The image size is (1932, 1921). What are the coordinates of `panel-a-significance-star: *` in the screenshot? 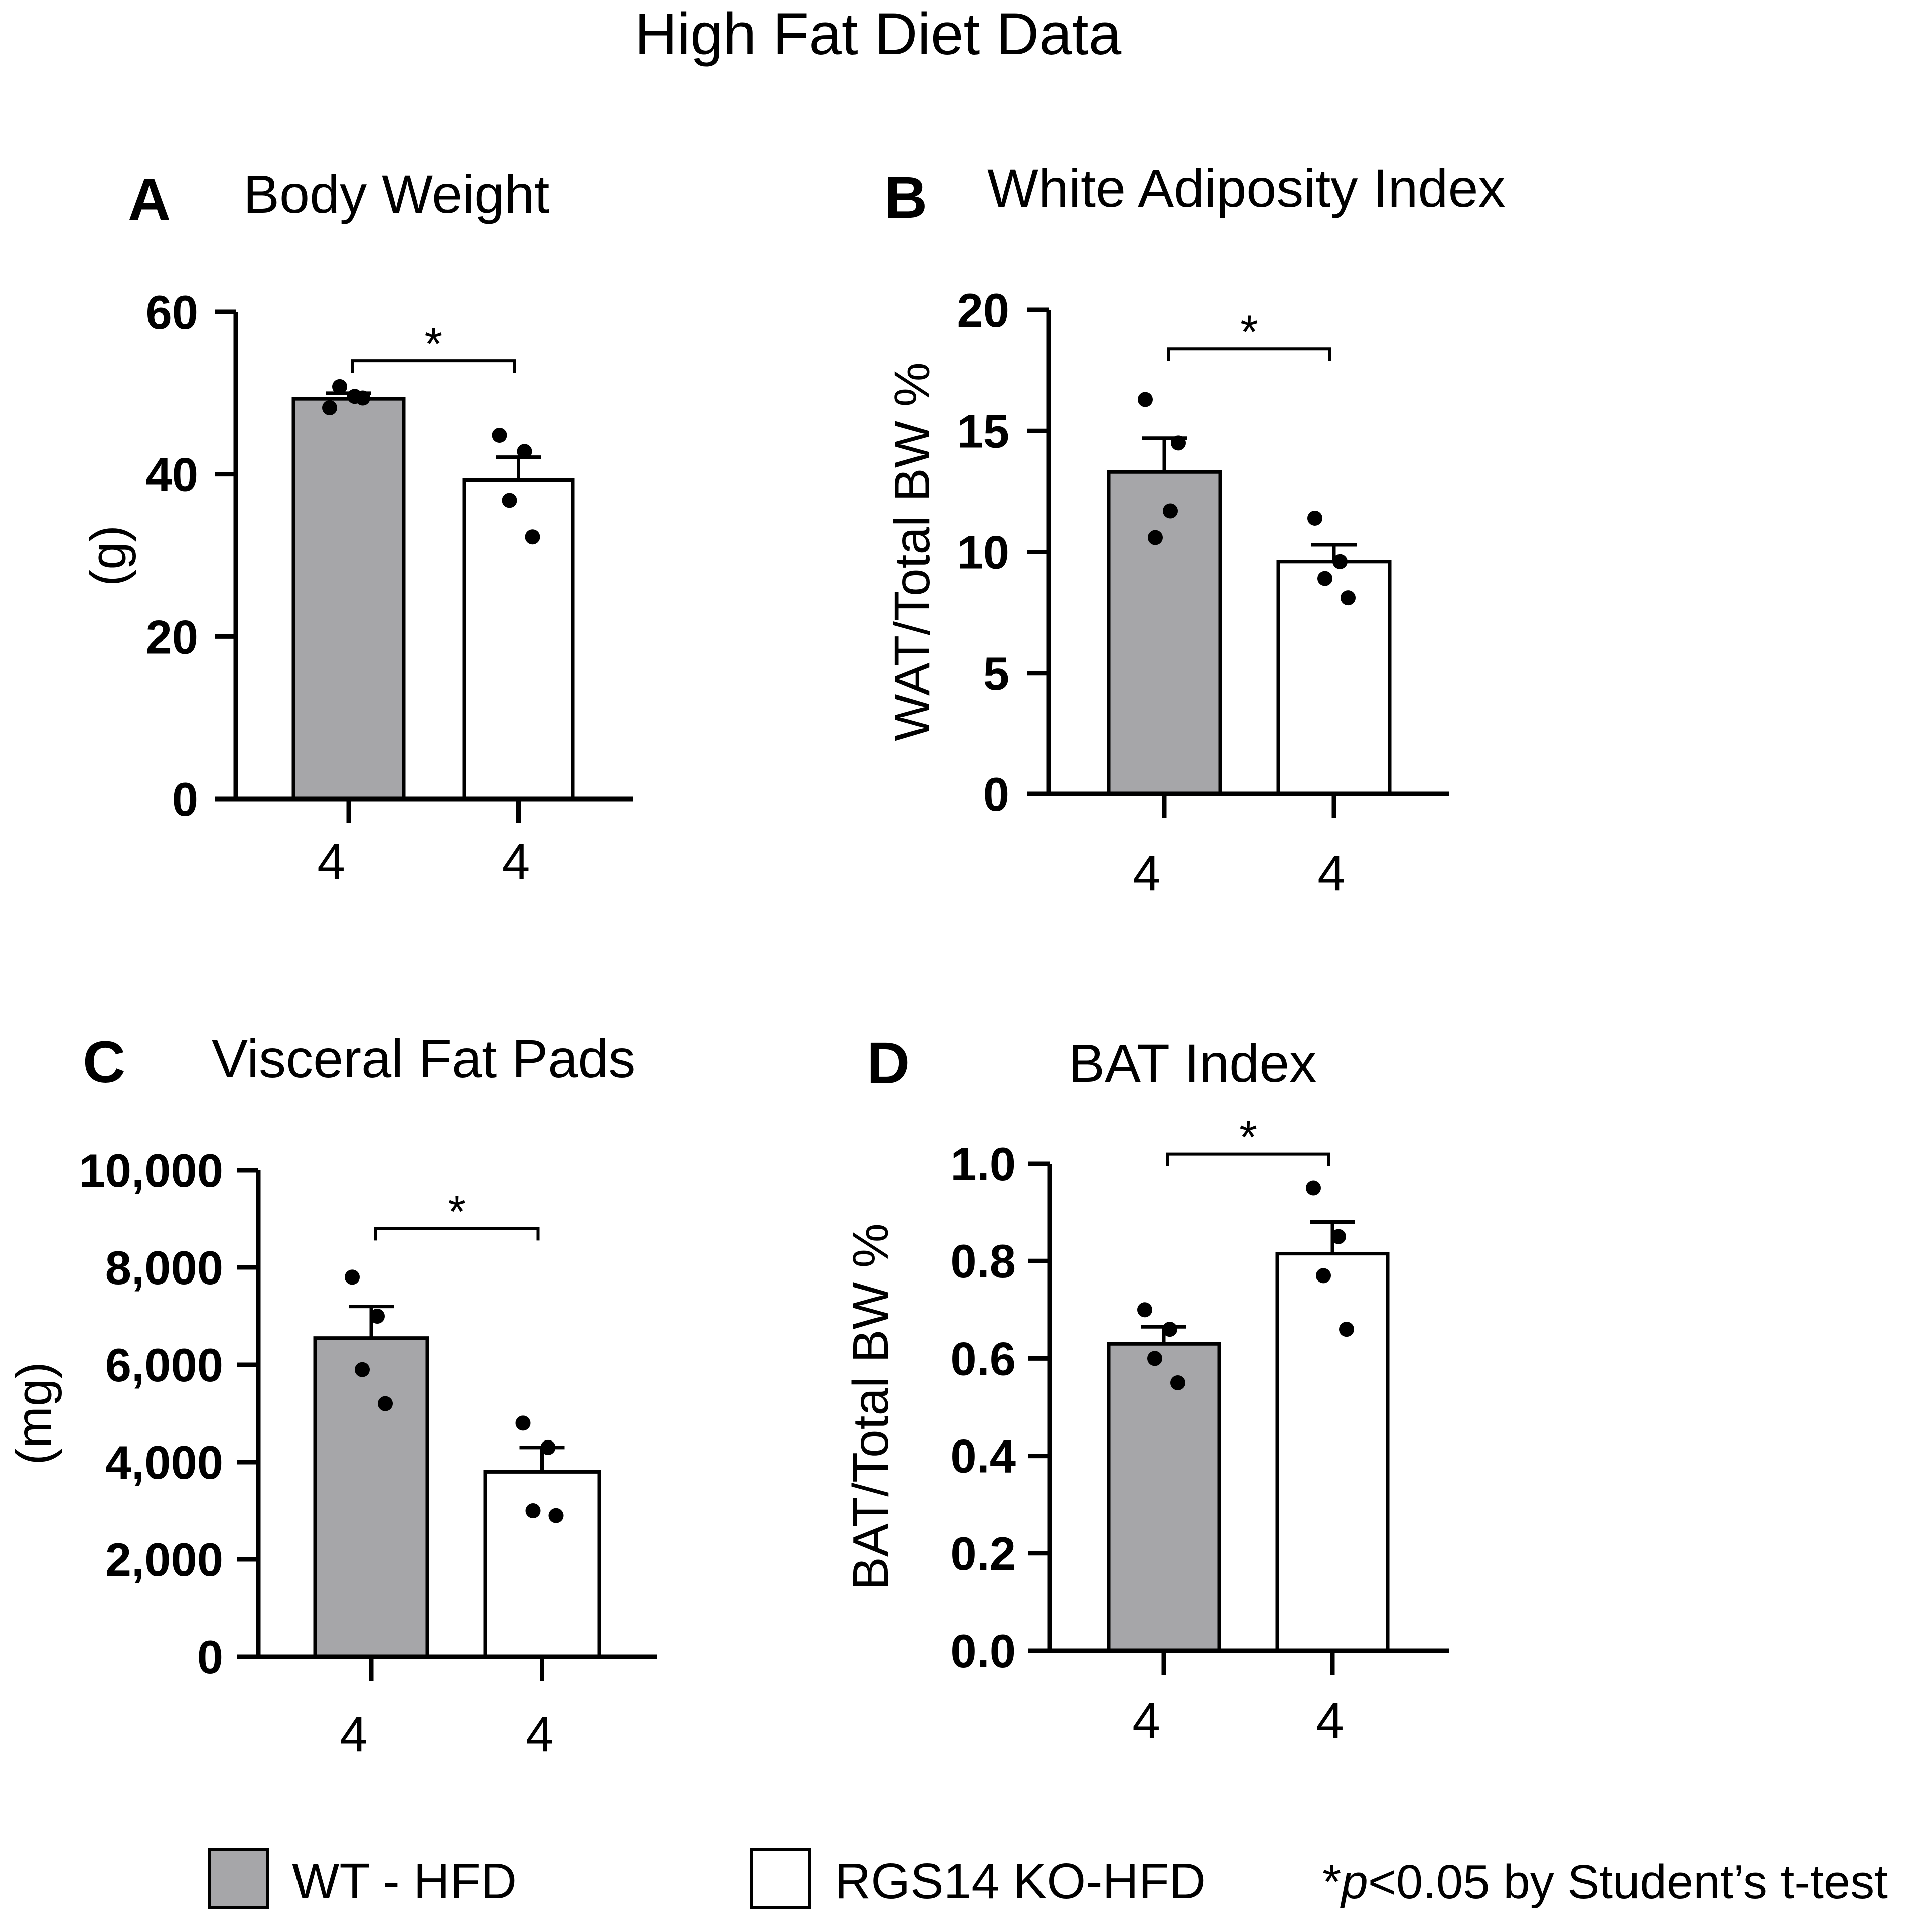 It's located at (433, 344).